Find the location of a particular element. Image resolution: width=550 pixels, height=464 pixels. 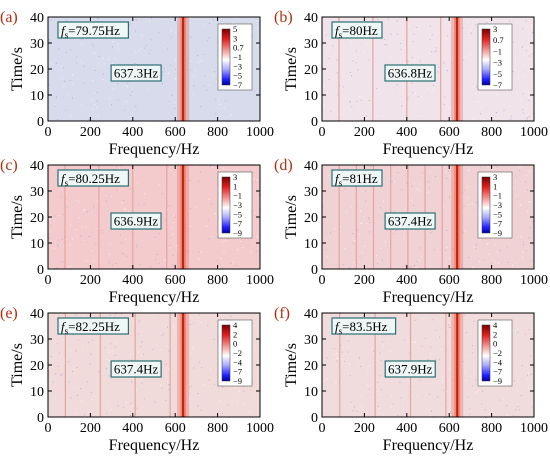

drive-frequency-value: =80.25Hz is located at coordinates (94, 178).